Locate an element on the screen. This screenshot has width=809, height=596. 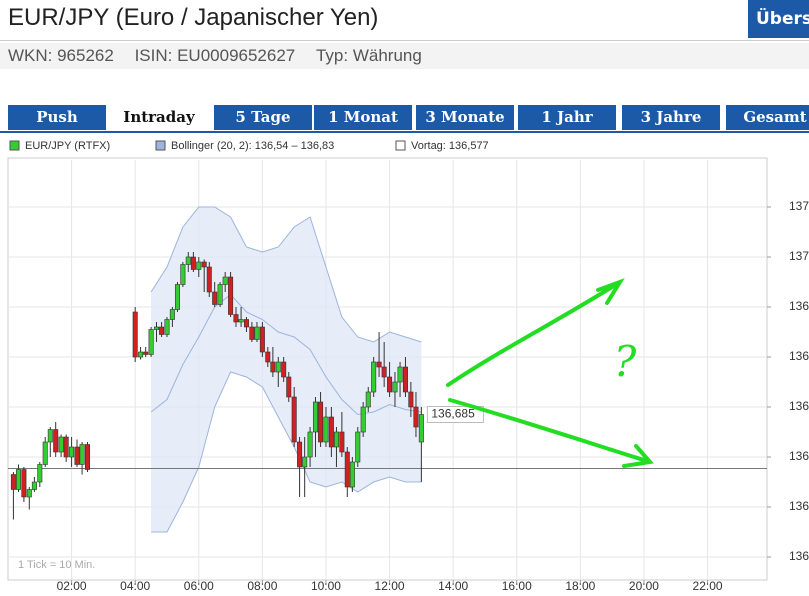
legend-series: EUR/JPY (RTFX) is located at coordinates (67, 146).